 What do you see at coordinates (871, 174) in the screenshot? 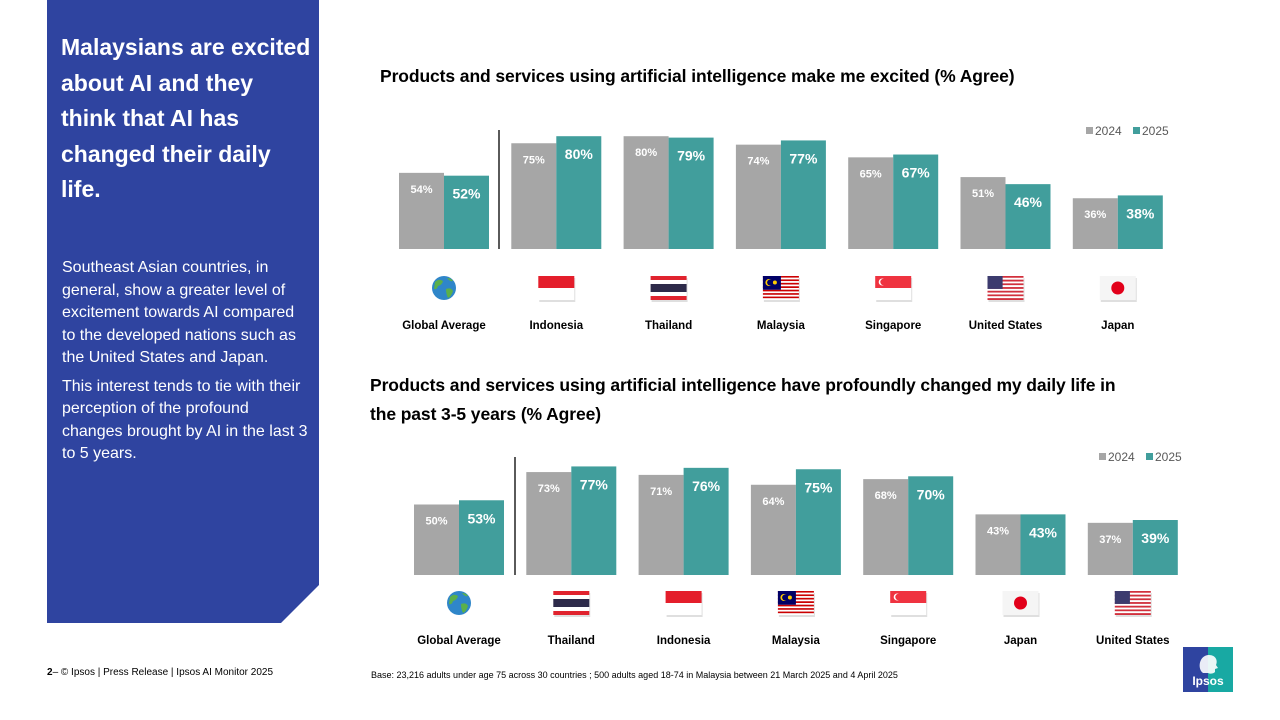
I see `data-label-2024: 65%` at bounding box center [871, 174].